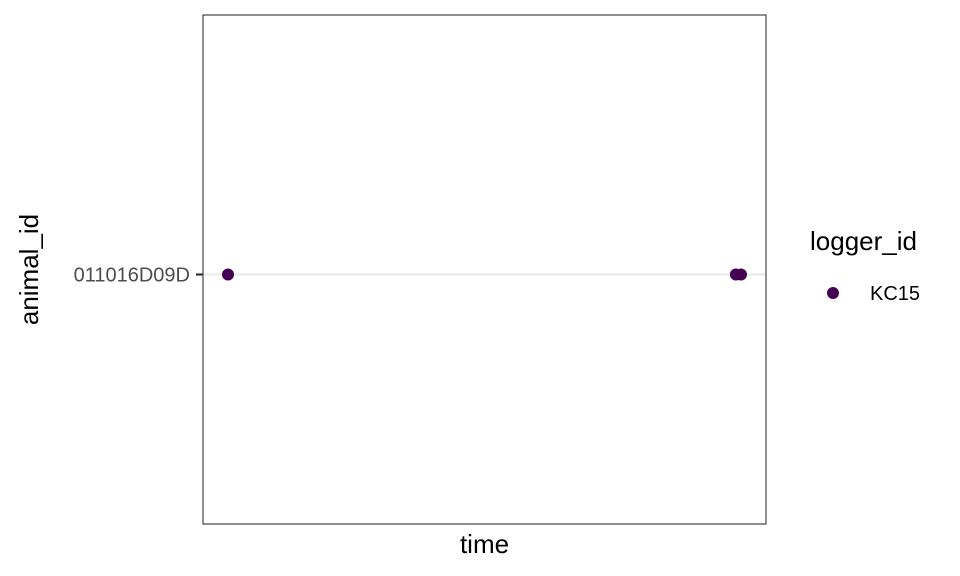 This screenshot has width=960, height=576. I want to click on y-axis-ticks: 011016D09D, so click(138, 276).